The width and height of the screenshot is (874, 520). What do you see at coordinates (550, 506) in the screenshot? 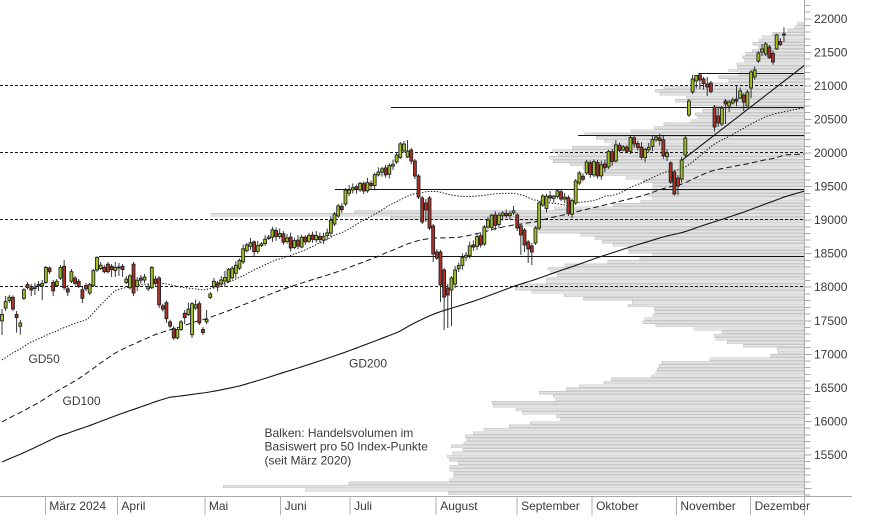
I see `svg-text: September` at bounding box center [550, 506].